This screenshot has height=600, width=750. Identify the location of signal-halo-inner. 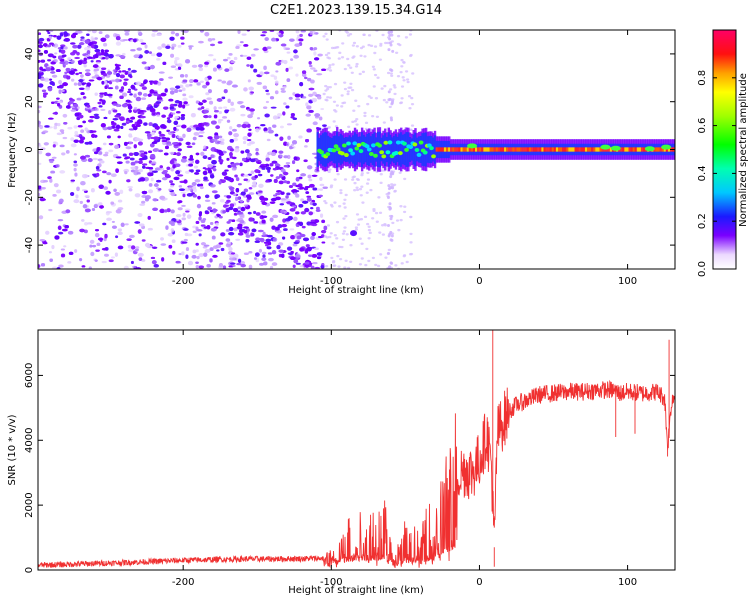
(380, 149).